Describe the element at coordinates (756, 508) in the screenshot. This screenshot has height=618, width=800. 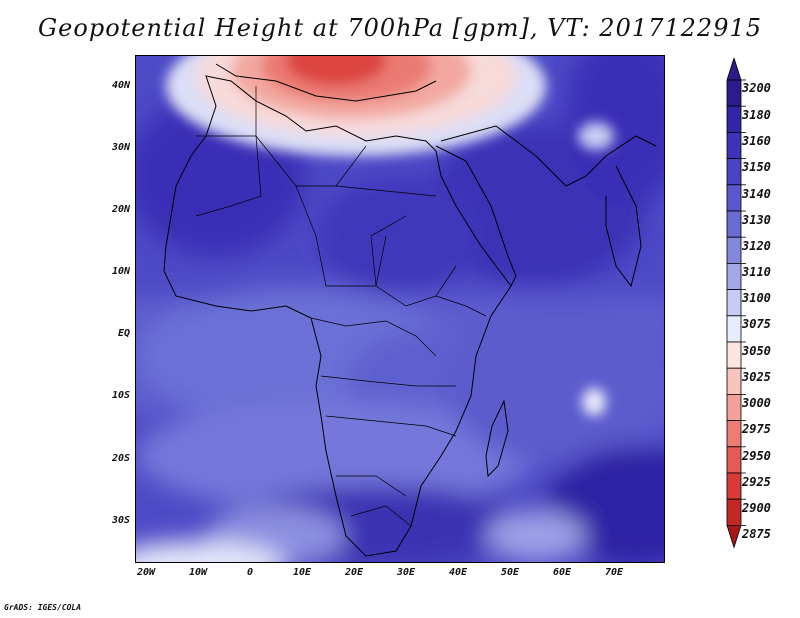
I see `colorbar-label: 2900` at that location.